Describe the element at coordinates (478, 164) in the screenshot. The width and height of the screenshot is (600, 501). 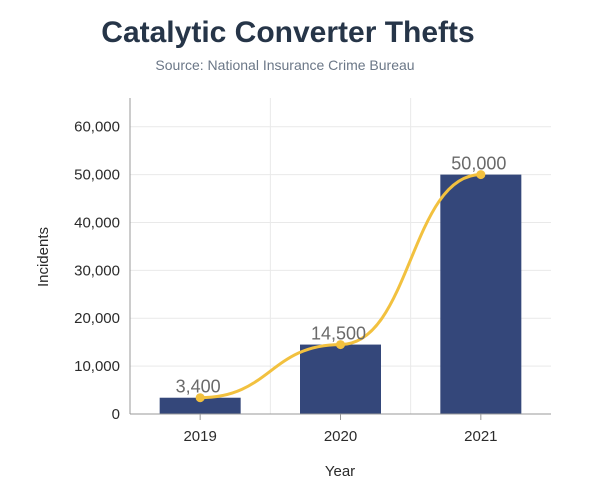
I see `data-label-2021: 50,000` at that location.